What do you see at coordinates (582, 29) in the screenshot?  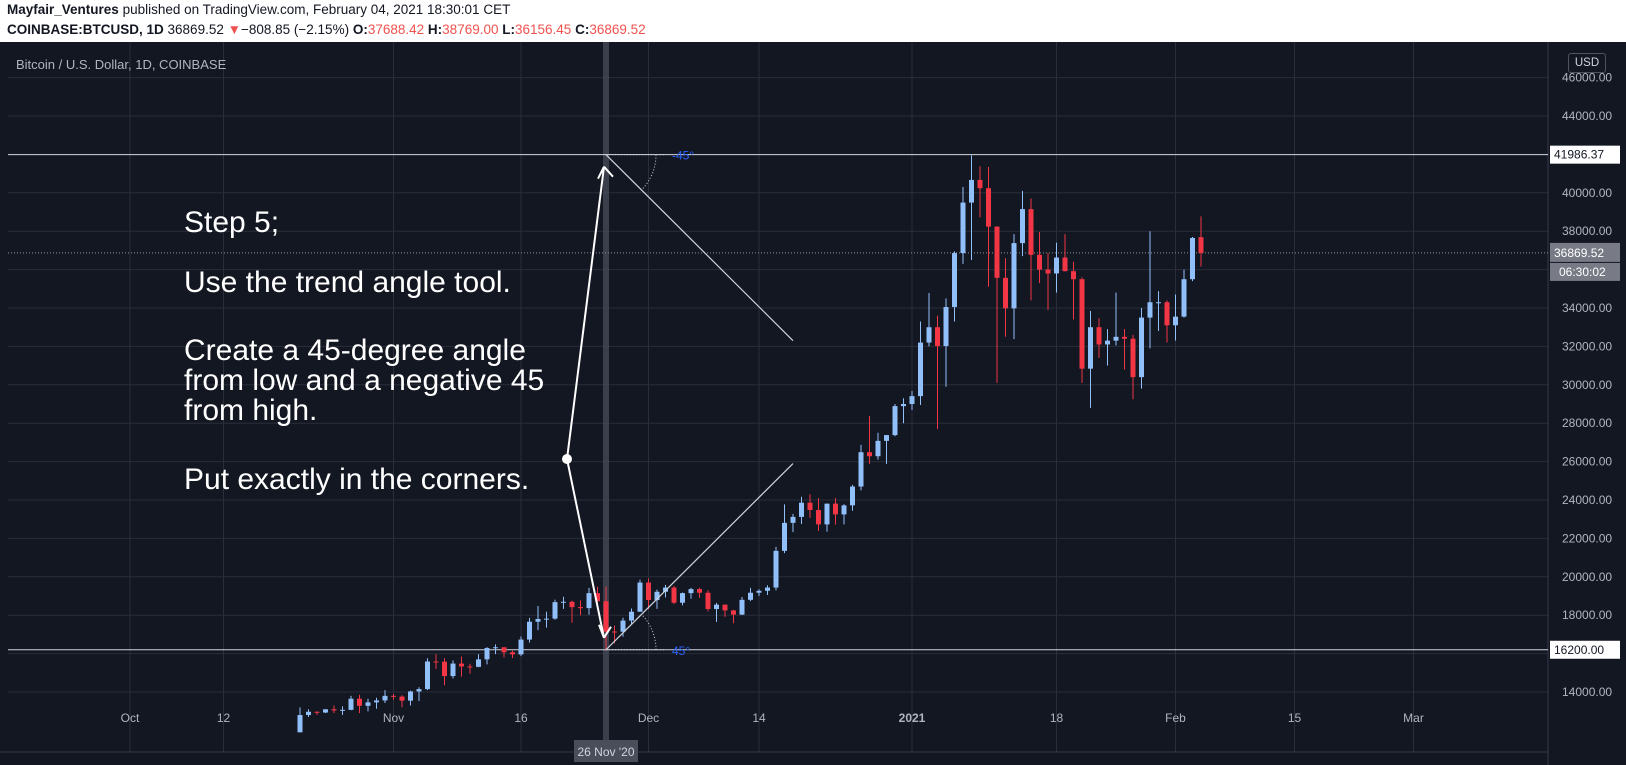 I see `close-label: C:` at bounding box center [582, 29].